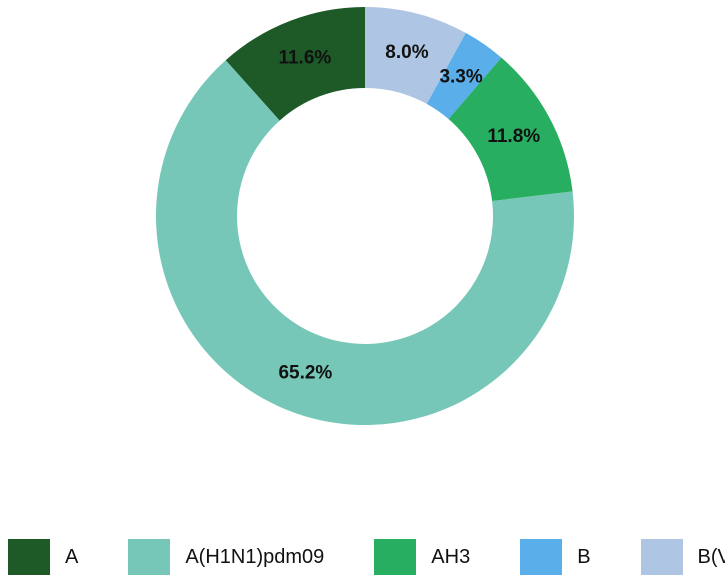 The image size is (725, 577). I want to click on legend-label: B(Victoria), so click(711, 556).